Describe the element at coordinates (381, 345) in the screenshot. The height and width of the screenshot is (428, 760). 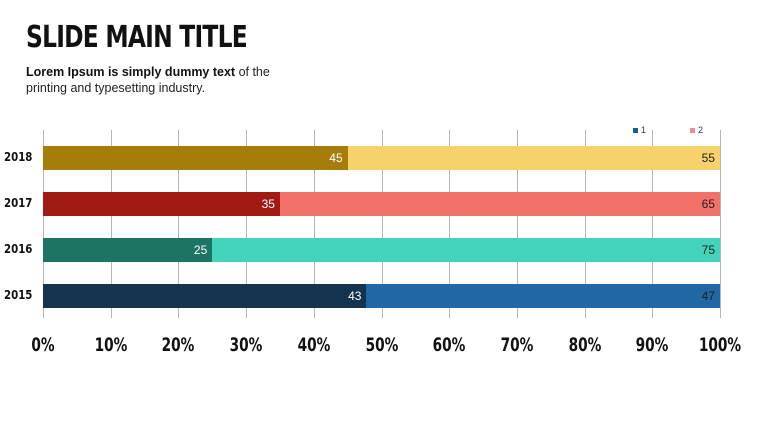
I see `x-tick-label: 50%` at that location.